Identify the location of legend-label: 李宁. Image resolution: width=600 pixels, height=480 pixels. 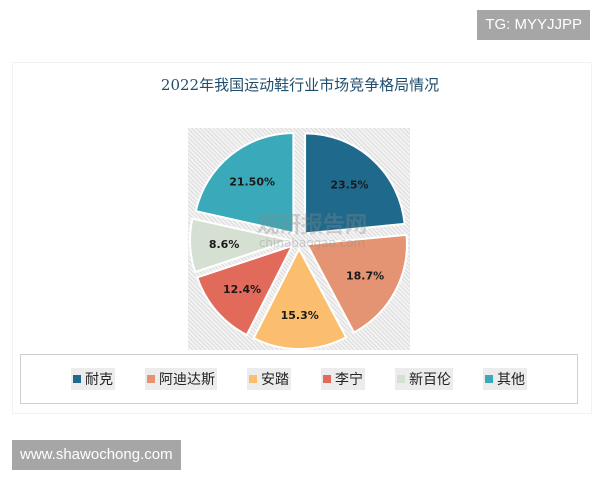
(349, 380).